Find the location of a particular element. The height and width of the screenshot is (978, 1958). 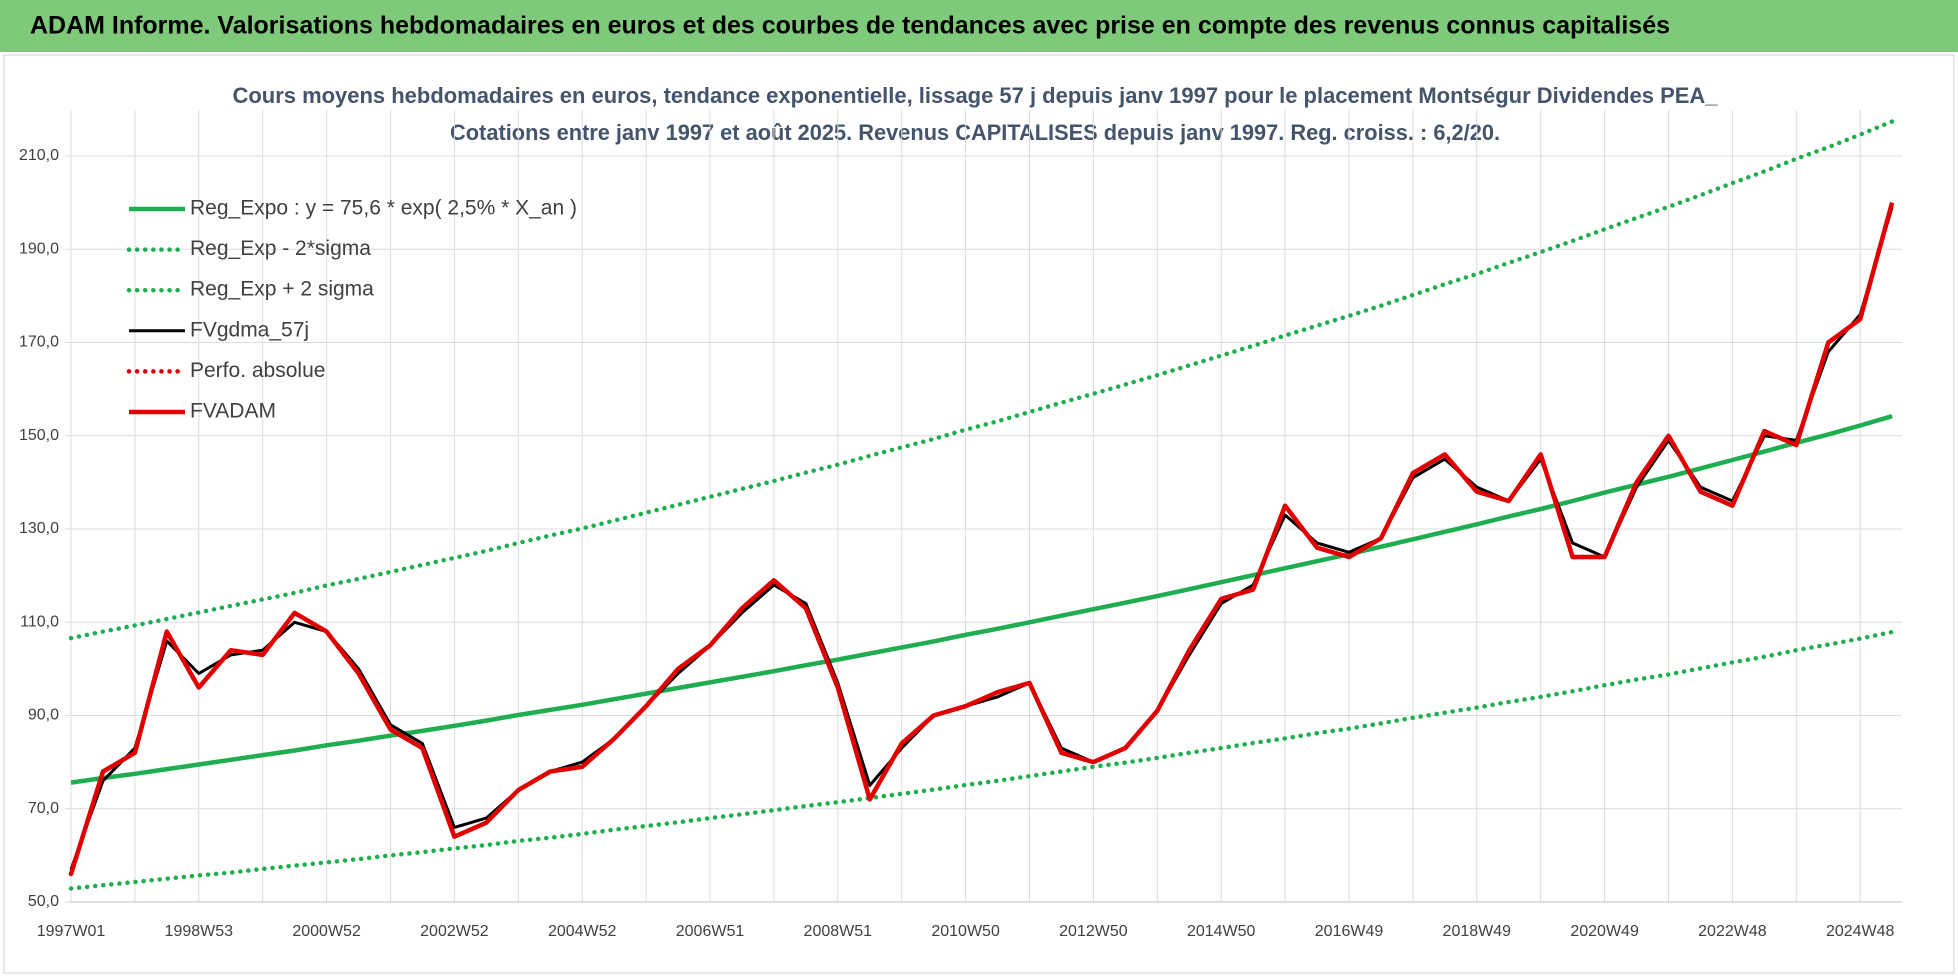

x-tick-label: 1998W53 is located at coordinates (199, 931).